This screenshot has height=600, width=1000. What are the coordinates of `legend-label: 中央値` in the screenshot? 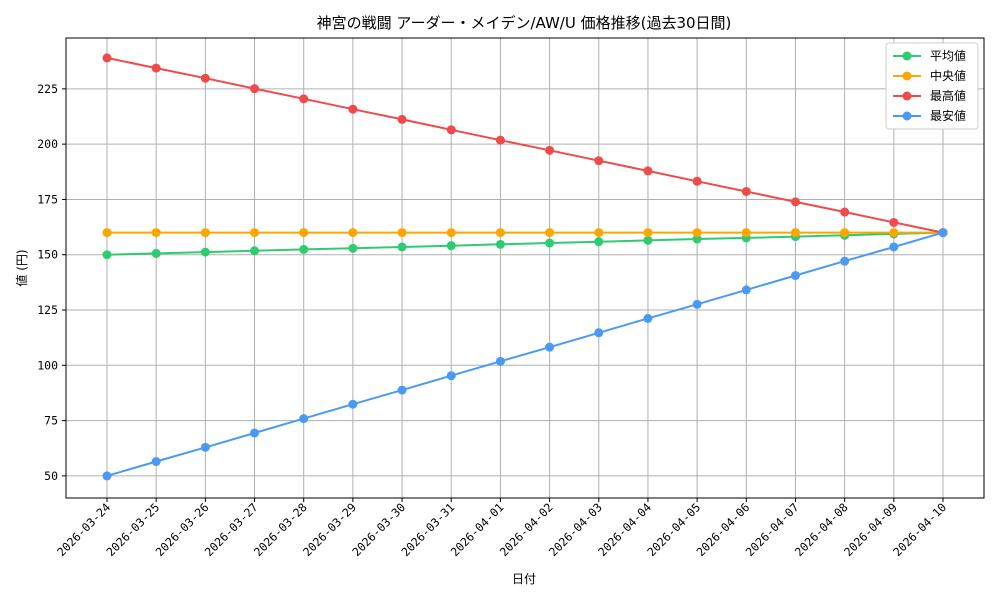 It's located at (948, 75).